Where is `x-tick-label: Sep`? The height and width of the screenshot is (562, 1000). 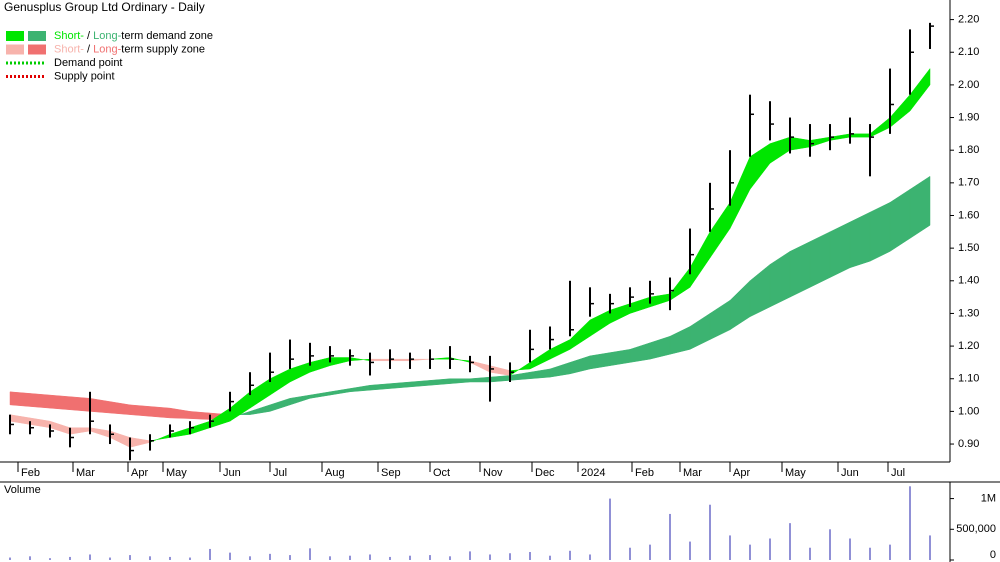
x-tick-label: Sep is located at coordinates (391, 473).